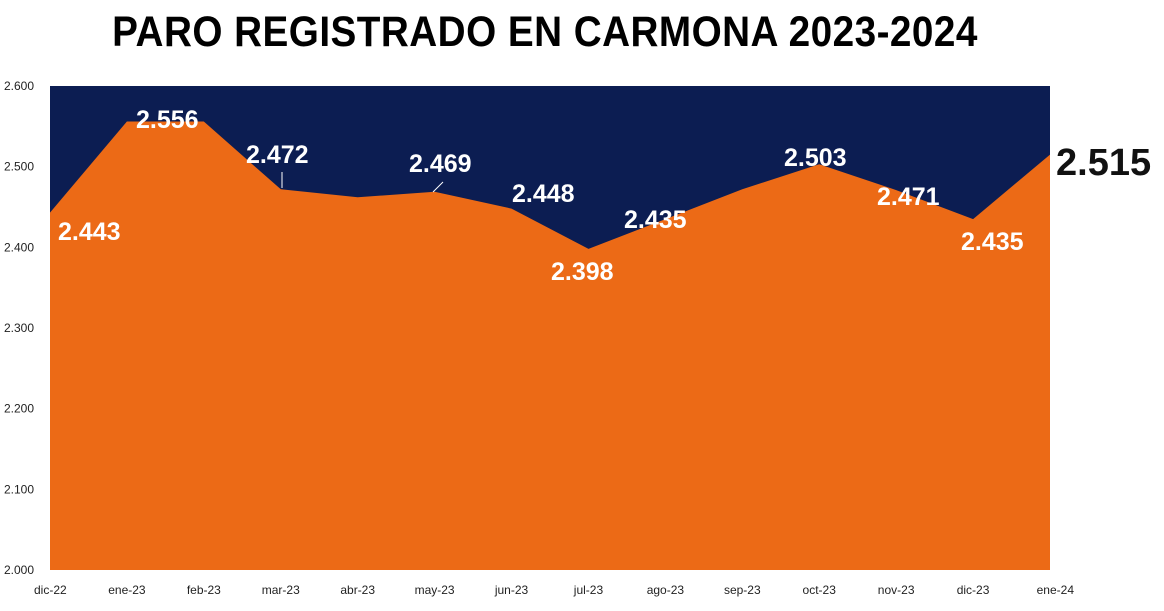 The width and height of the screenshot is (1164, 611). What do you see at coordinates (89, 232) in the screenshot?
I see `data-label: 2.443` at bounding box center [89, 232].